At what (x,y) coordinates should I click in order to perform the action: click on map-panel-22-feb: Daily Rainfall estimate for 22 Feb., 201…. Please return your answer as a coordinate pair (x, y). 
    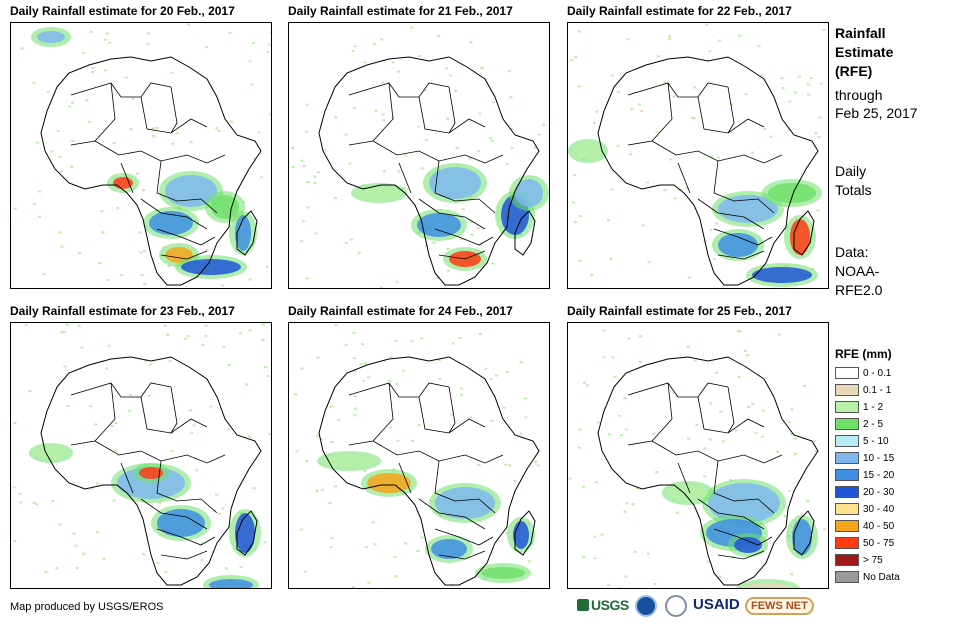
    Looking at the image, I should click on (701, 147).